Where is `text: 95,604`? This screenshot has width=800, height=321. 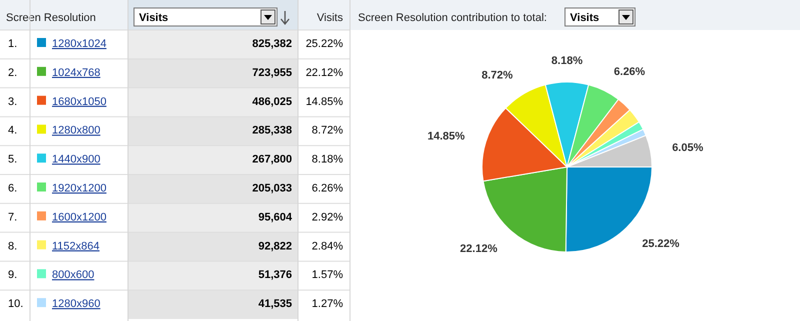
text: 95,604 is located at coordinates (275, 217).